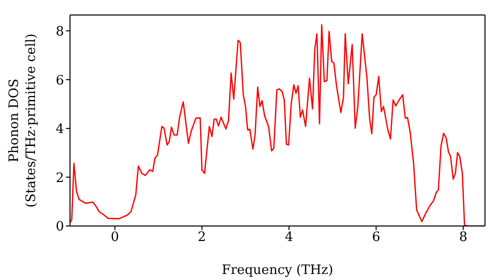 This screenshot has height=280, width=500. I want to click on y-tick-label: 8, so click(60, 32).